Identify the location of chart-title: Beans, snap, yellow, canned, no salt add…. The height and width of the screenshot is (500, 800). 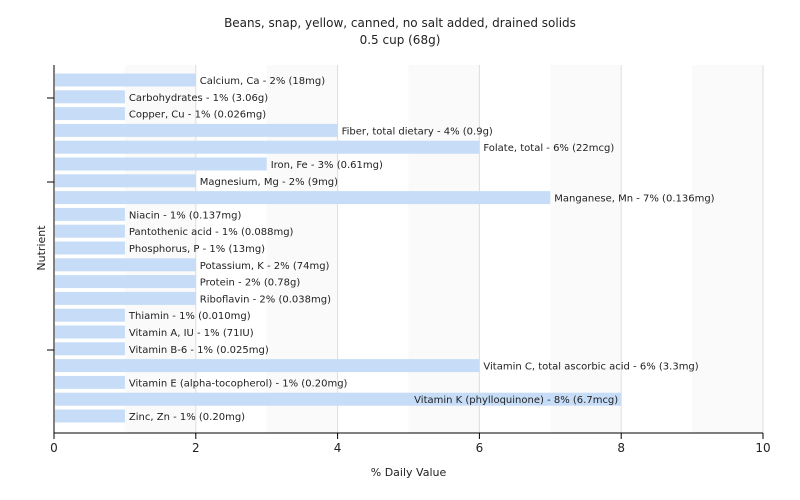
(400, 23).